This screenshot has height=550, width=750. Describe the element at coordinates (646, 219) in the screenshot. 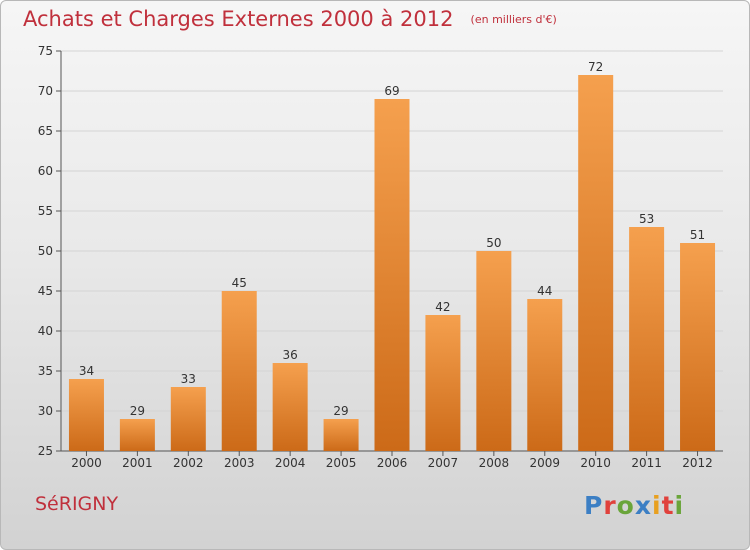

I see `data-label-2011: 53` at that location.